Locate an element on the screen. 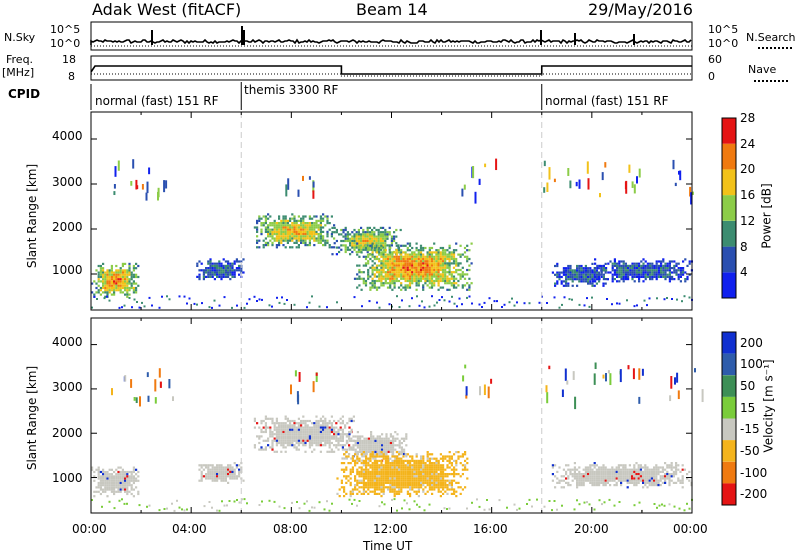 Image resolution: width=800 pixels, height=554 pixels. sparse-echo is located at coordinates (155, 385).